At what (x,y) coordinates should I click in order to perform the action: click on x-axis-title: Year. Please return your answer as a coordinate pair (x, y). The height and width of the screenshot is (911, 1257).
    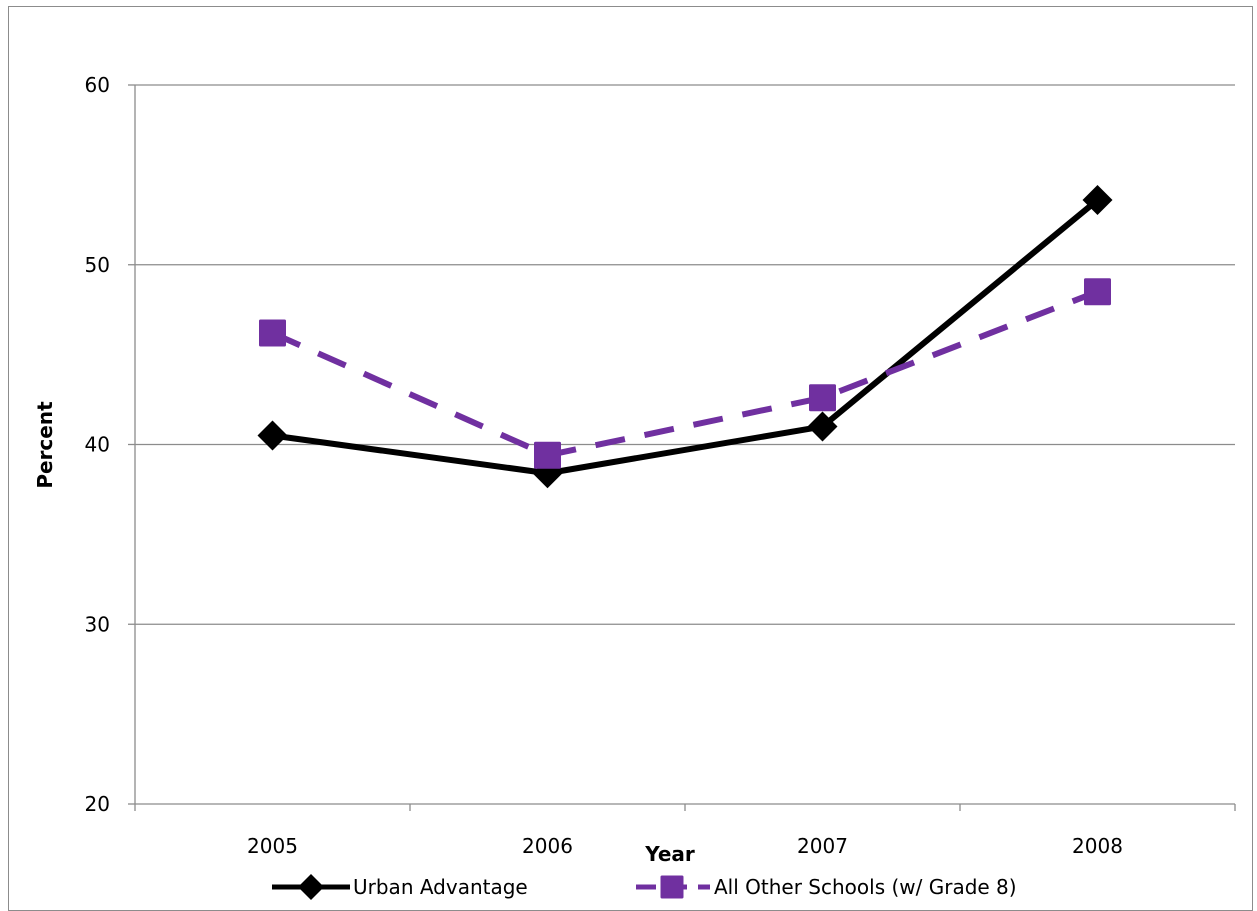
    Looking at the image, I should click on (669, 854).